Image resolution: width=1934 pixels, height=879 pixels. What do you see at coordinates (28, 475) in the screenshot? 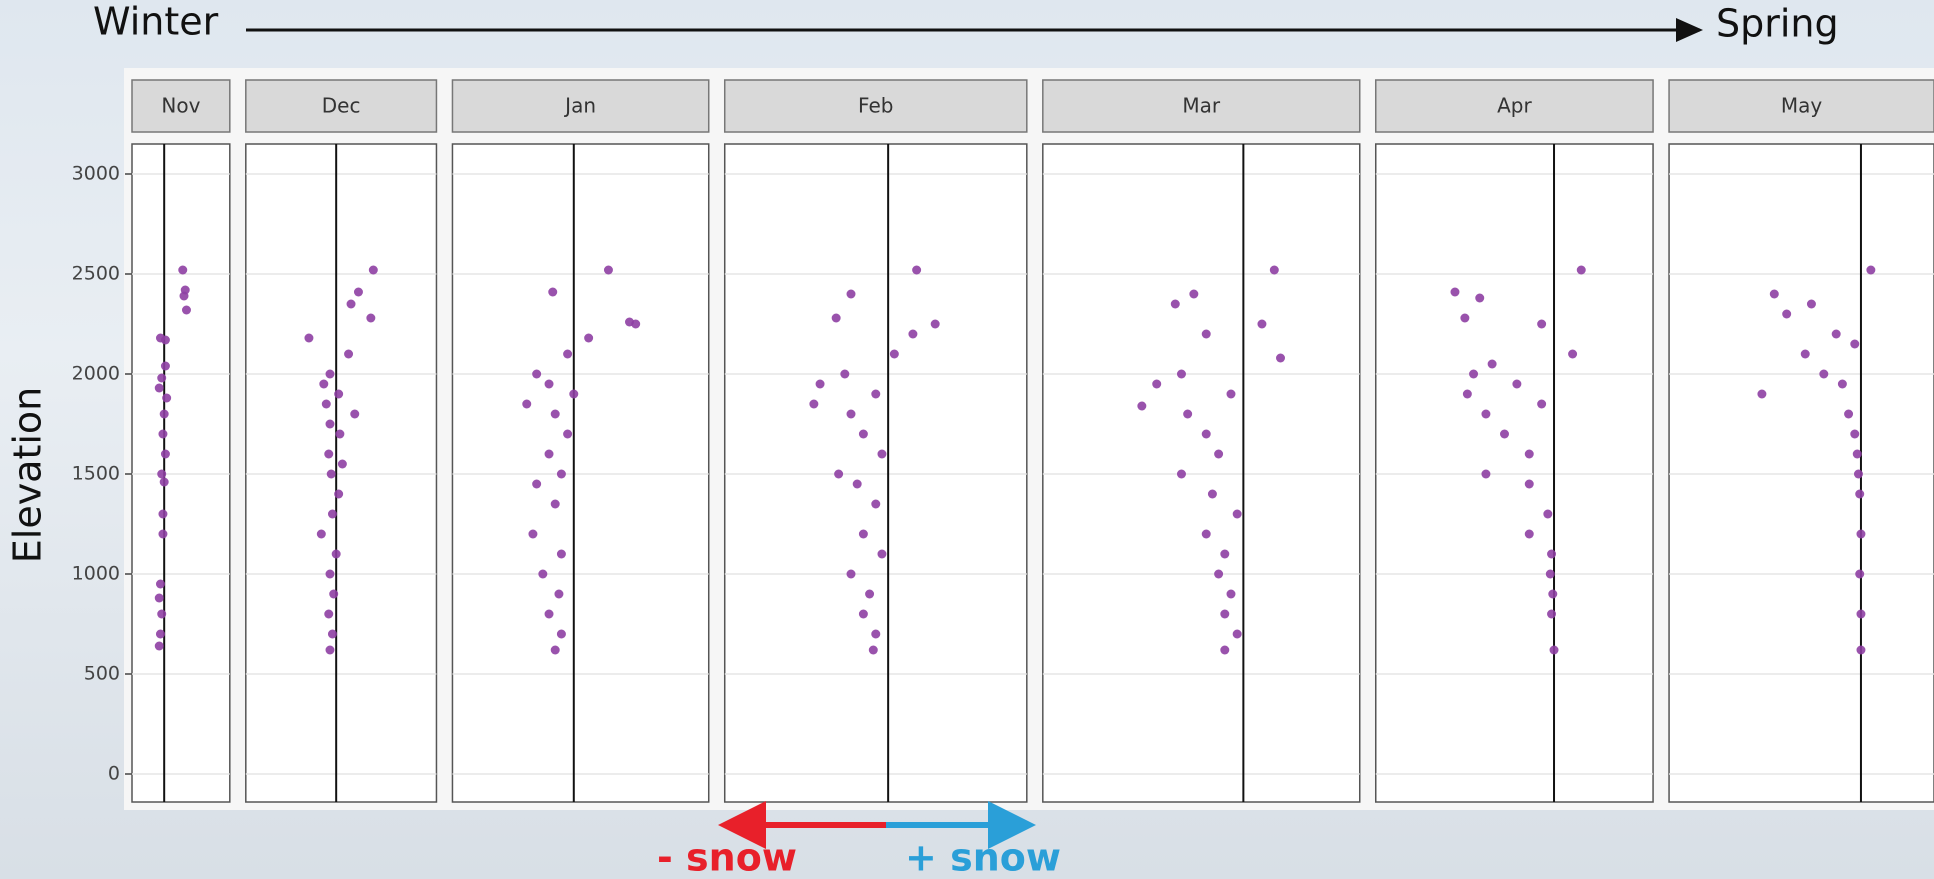
I see `y-axis-label: Elevation` at bounding box center [28, 475].